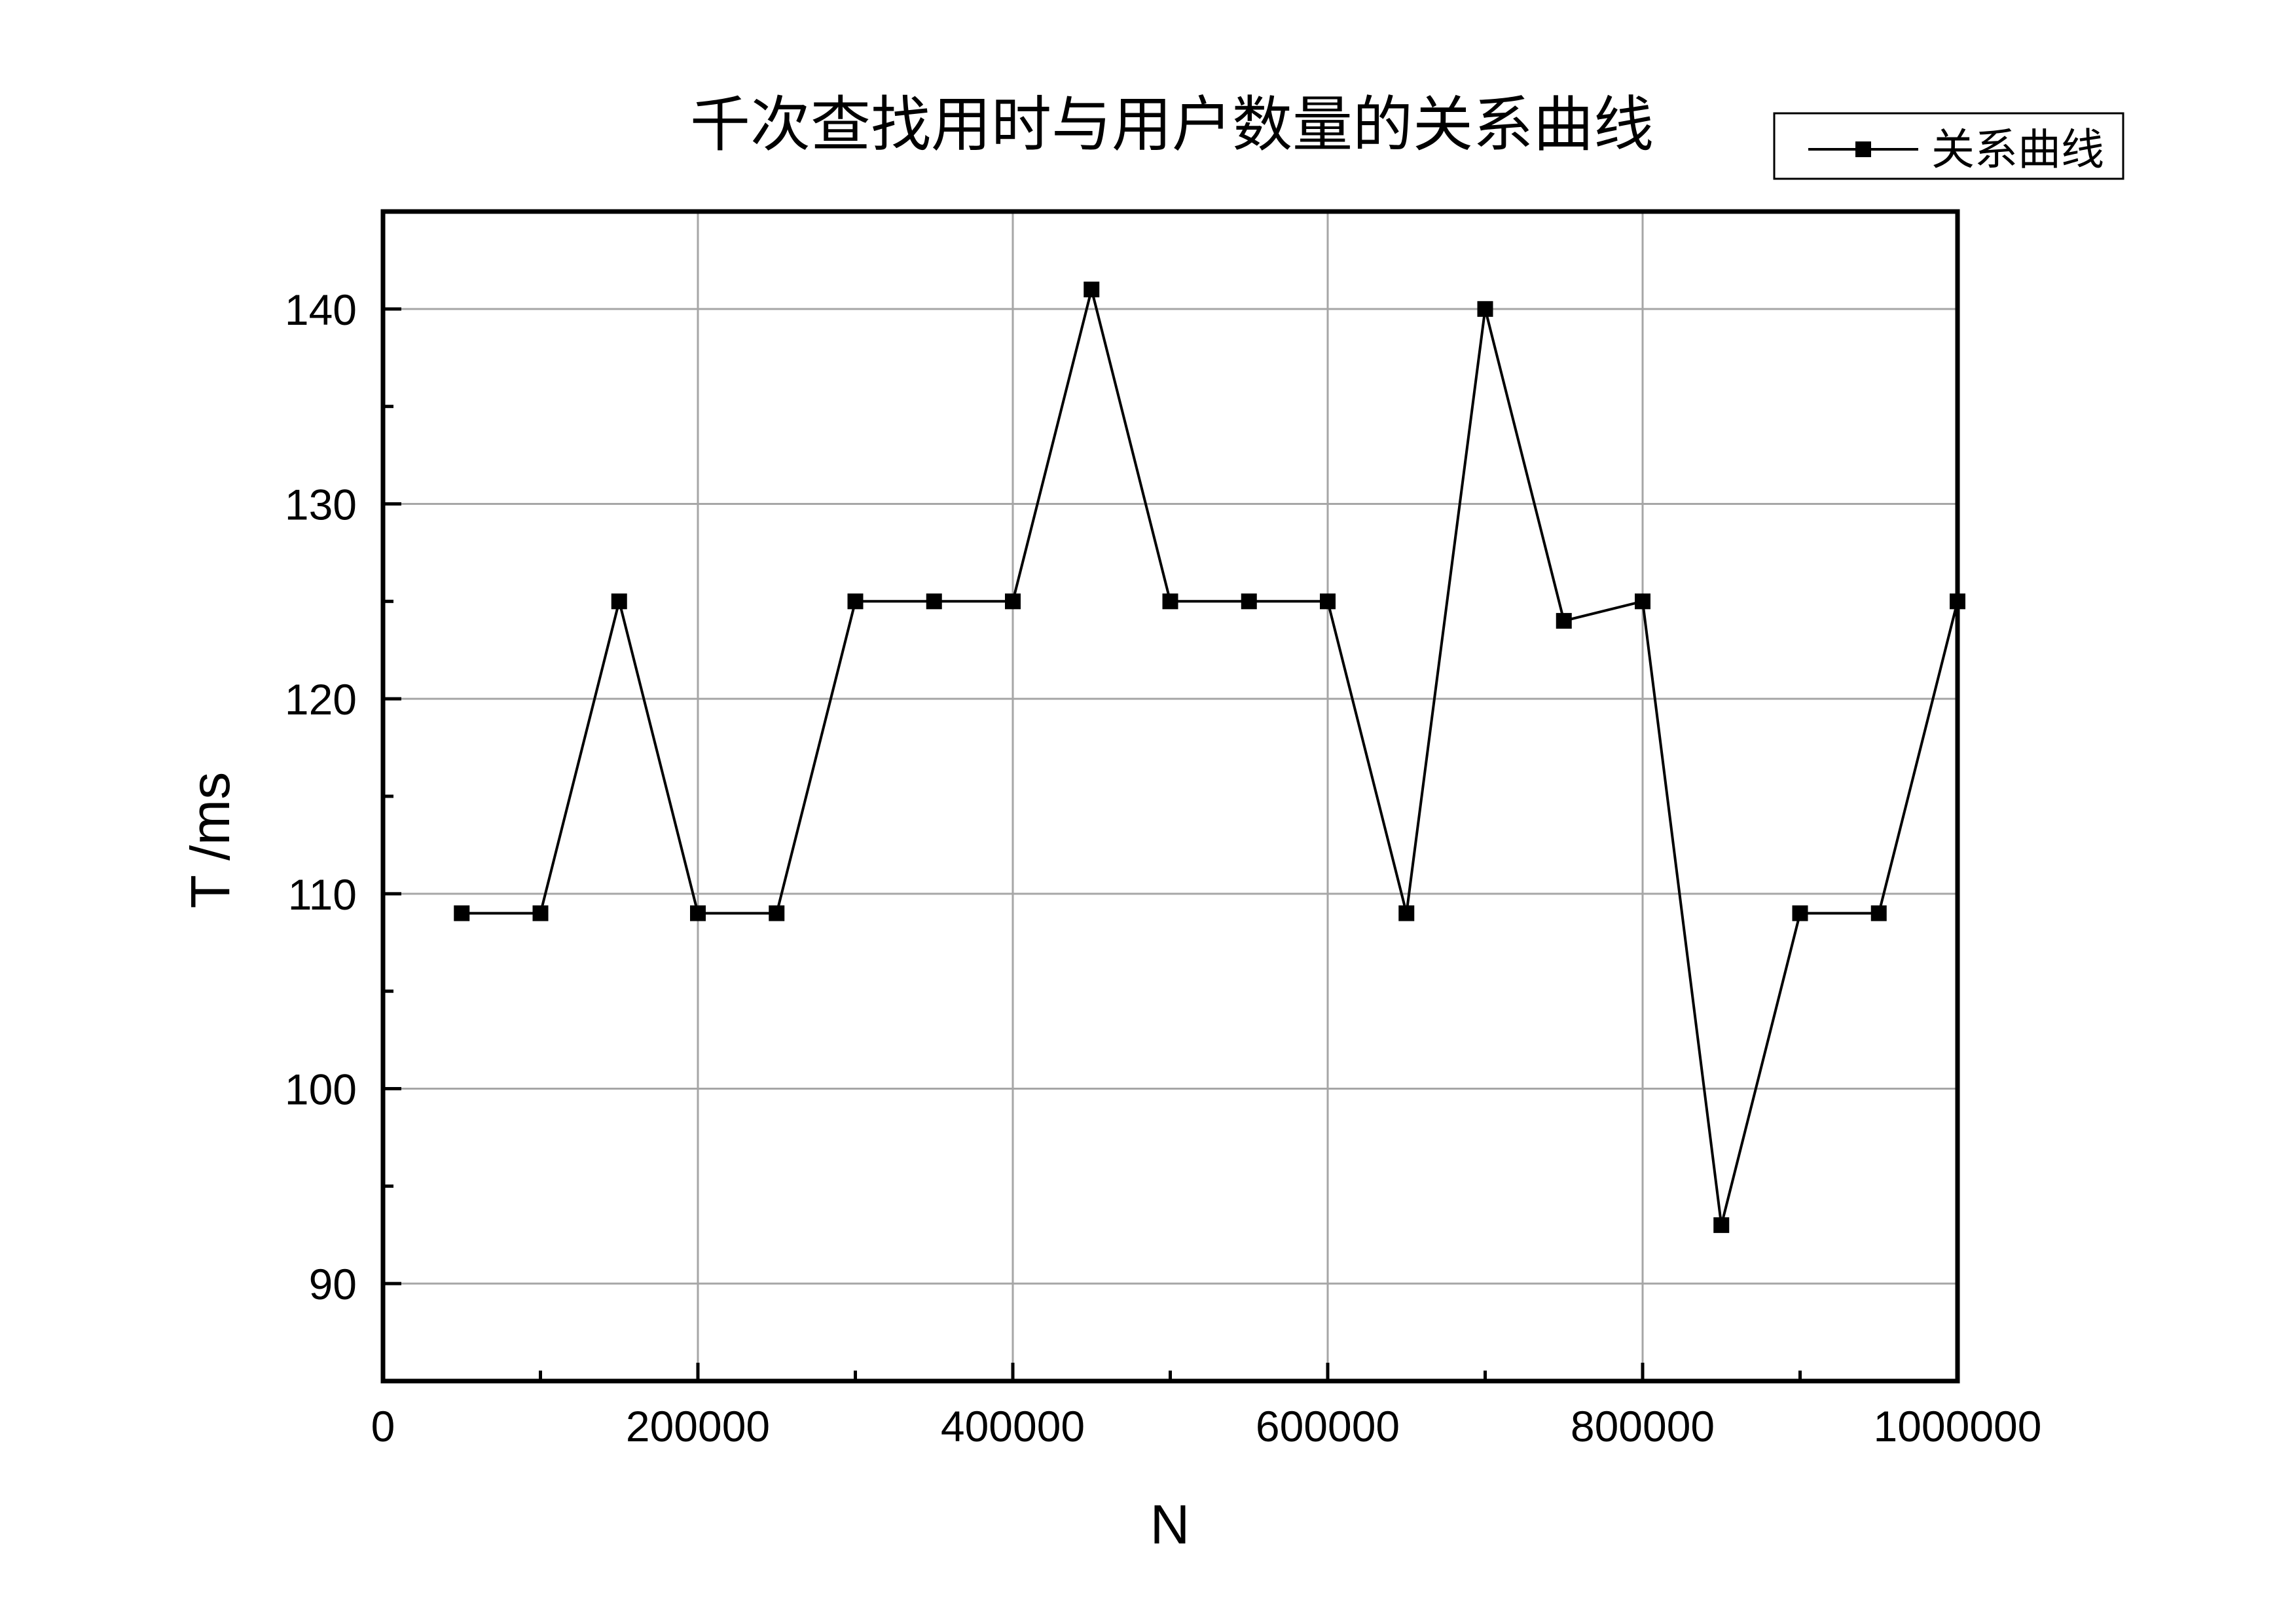  Describe the element at coordinates (2017, 149) in the screenshot. I see `legend-label: 关系曲线` at that location.